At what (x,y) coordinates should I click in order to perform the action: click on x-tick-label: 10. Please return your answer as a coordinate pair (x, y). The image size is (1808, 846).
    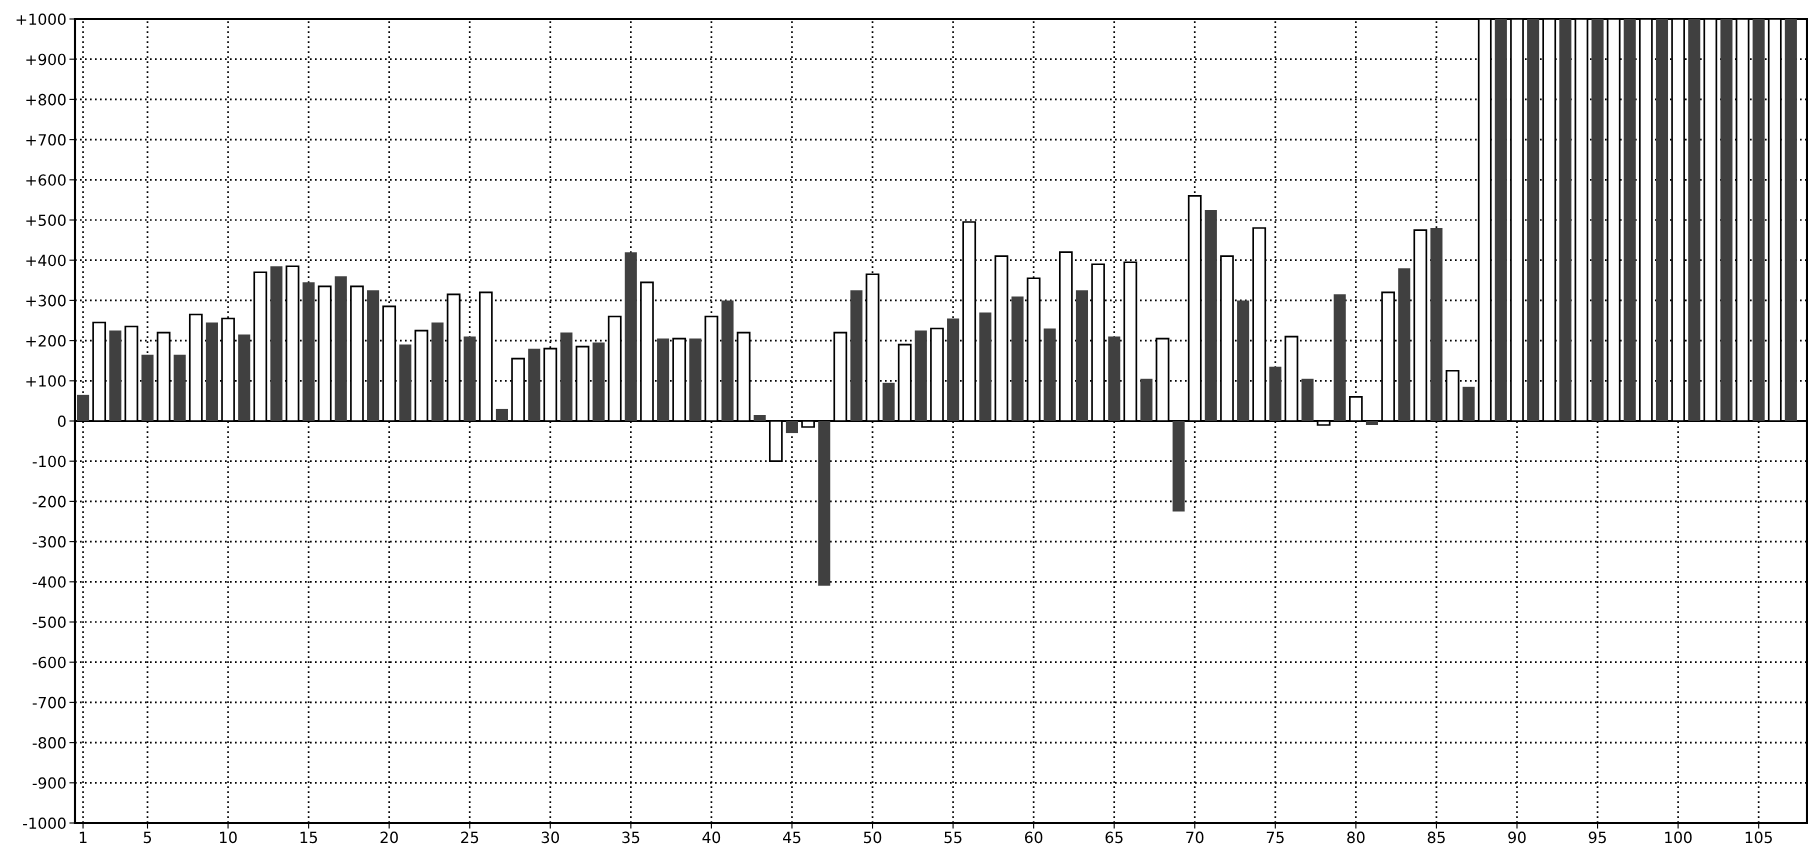
    Looking at the image, I should click on (228, 837).